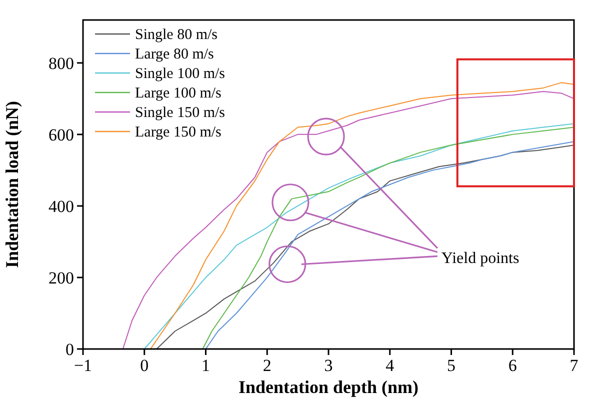 This screenshot has width=590, height=401. Describe the element at coordinates (451, 365) in the screenshot. I see `x-tick-label: 5` at that location.